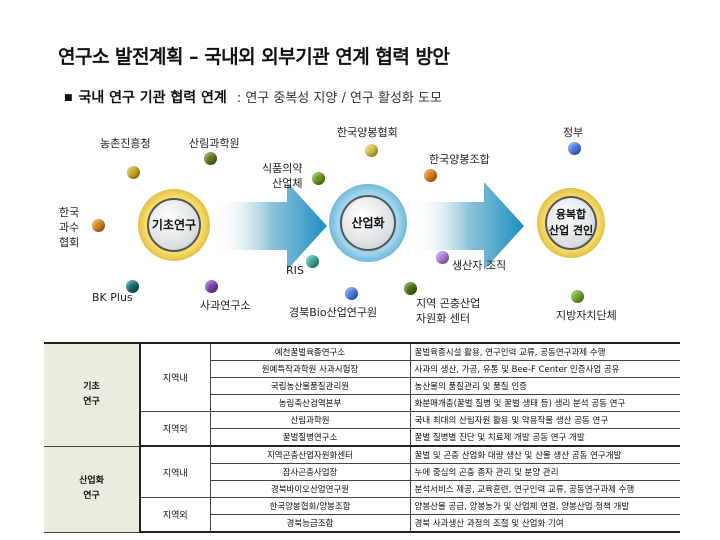 The height and width of the screenshot is (540, 720). What do you see at coordinates (448, 303) in the screenshot?
I see `node-label-line: 지역 곤충산업` at bounding box center [448, 303].